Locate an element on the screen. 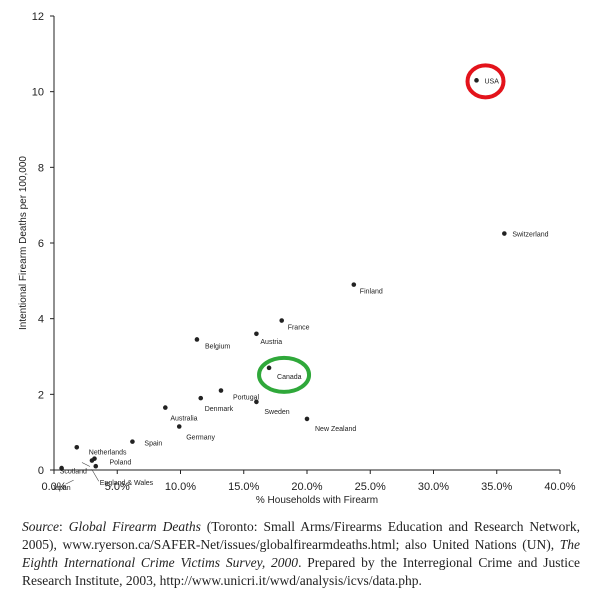  data-point-label: France is located at coordinates (299, 328).